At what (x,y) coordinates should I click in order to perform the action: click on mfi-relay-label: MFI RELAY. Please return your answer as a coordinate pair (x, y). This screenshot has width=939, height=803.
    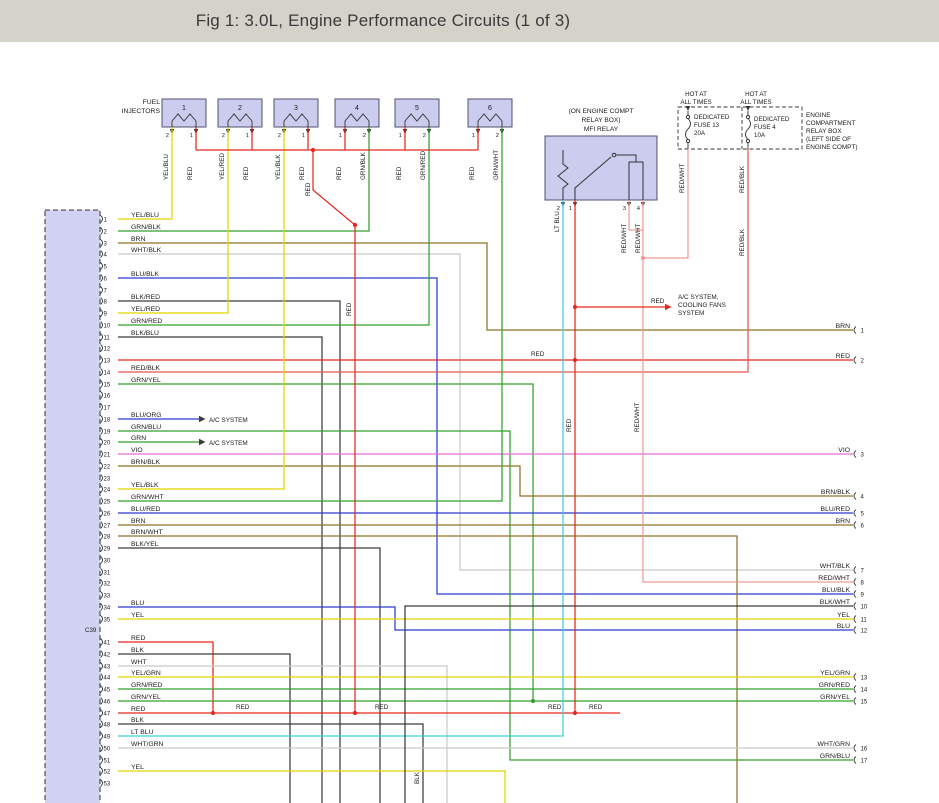
    Looking at the image, I should click on (601, 129).